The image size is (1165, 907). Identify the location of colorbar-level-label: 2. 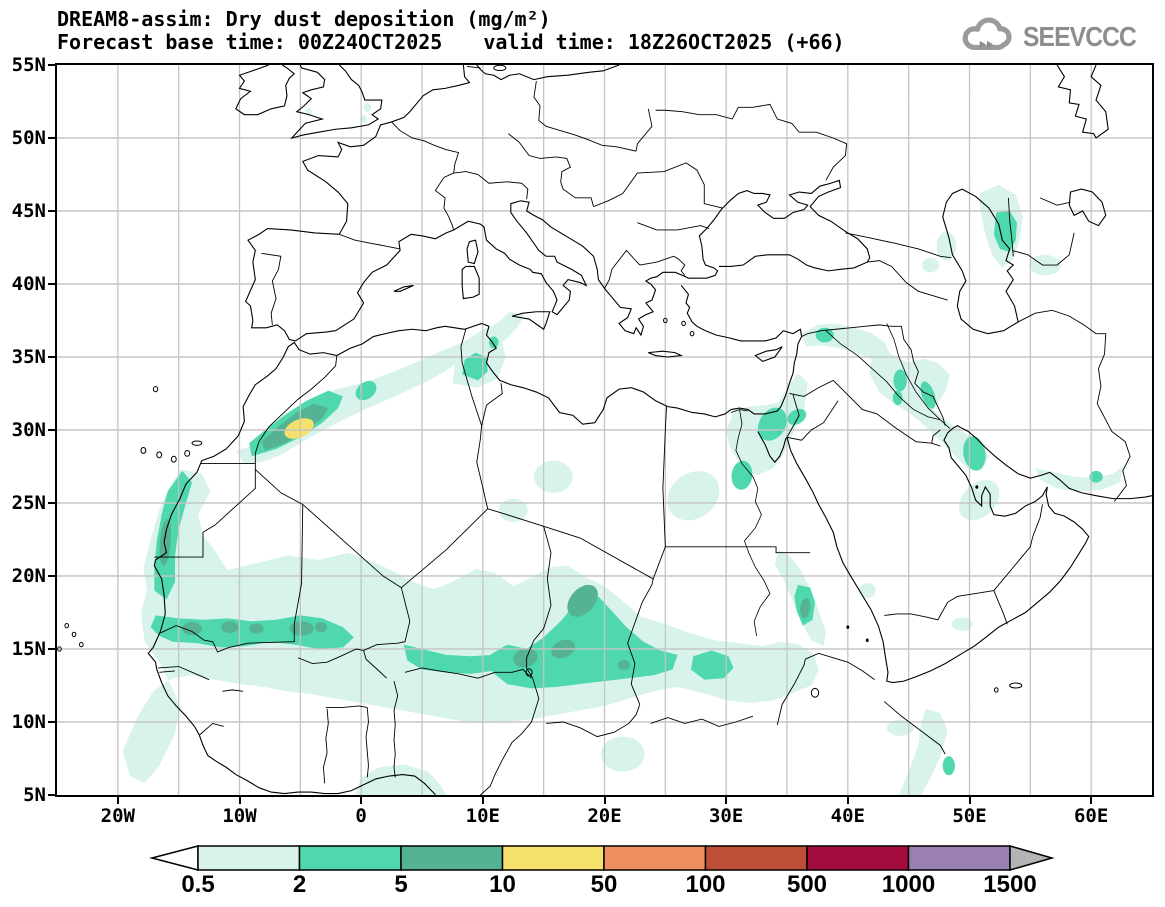
(299, 884).